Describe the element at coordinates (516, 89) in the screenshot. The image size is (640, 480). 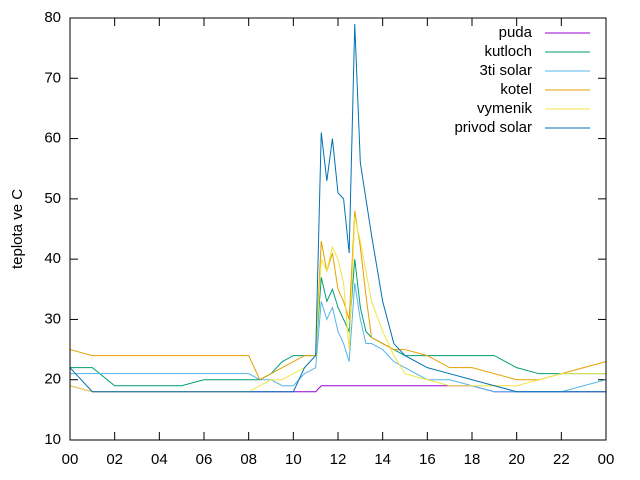
I see `legend-label: kotel` at that location.